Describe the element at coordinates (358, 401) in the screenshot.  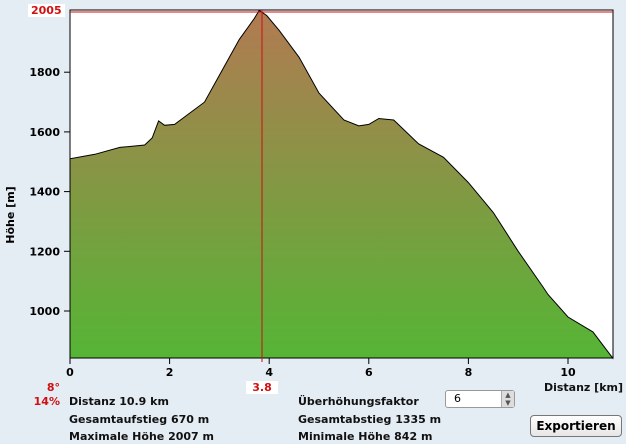
I see `exaggeration-factor-label: Überhöhungsfaktor` at that location.